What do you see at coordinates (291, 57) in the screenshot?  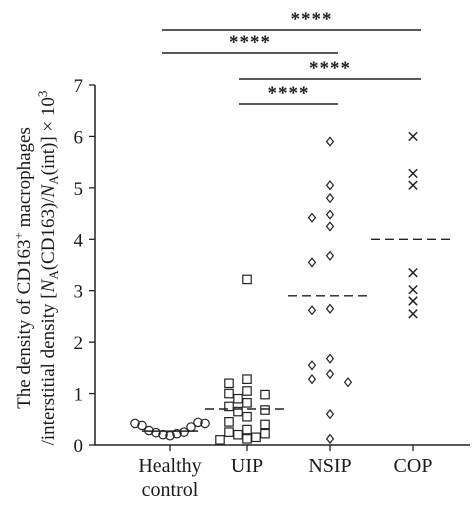 I see `significance-brackets: **** **** **** ****` at bounding box center [291, 57].